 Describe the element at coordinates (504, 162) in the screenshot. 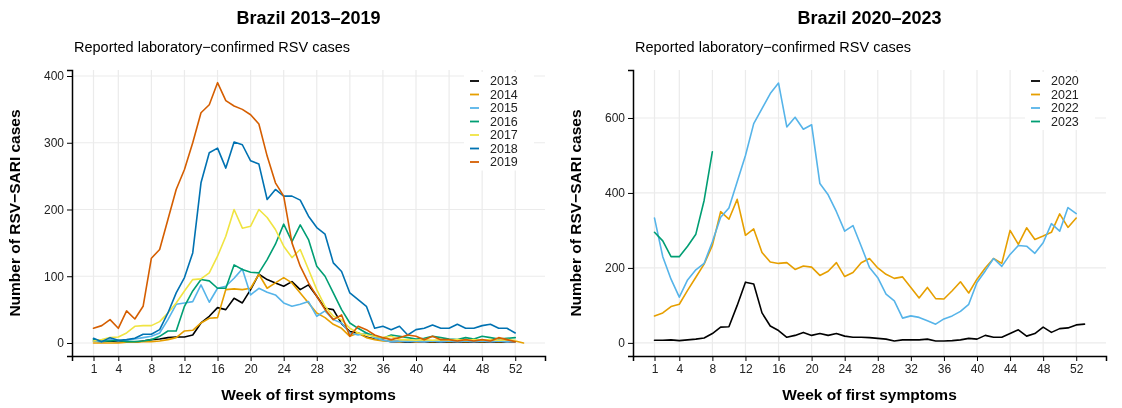

I see `legend-label: 2019` at that location.